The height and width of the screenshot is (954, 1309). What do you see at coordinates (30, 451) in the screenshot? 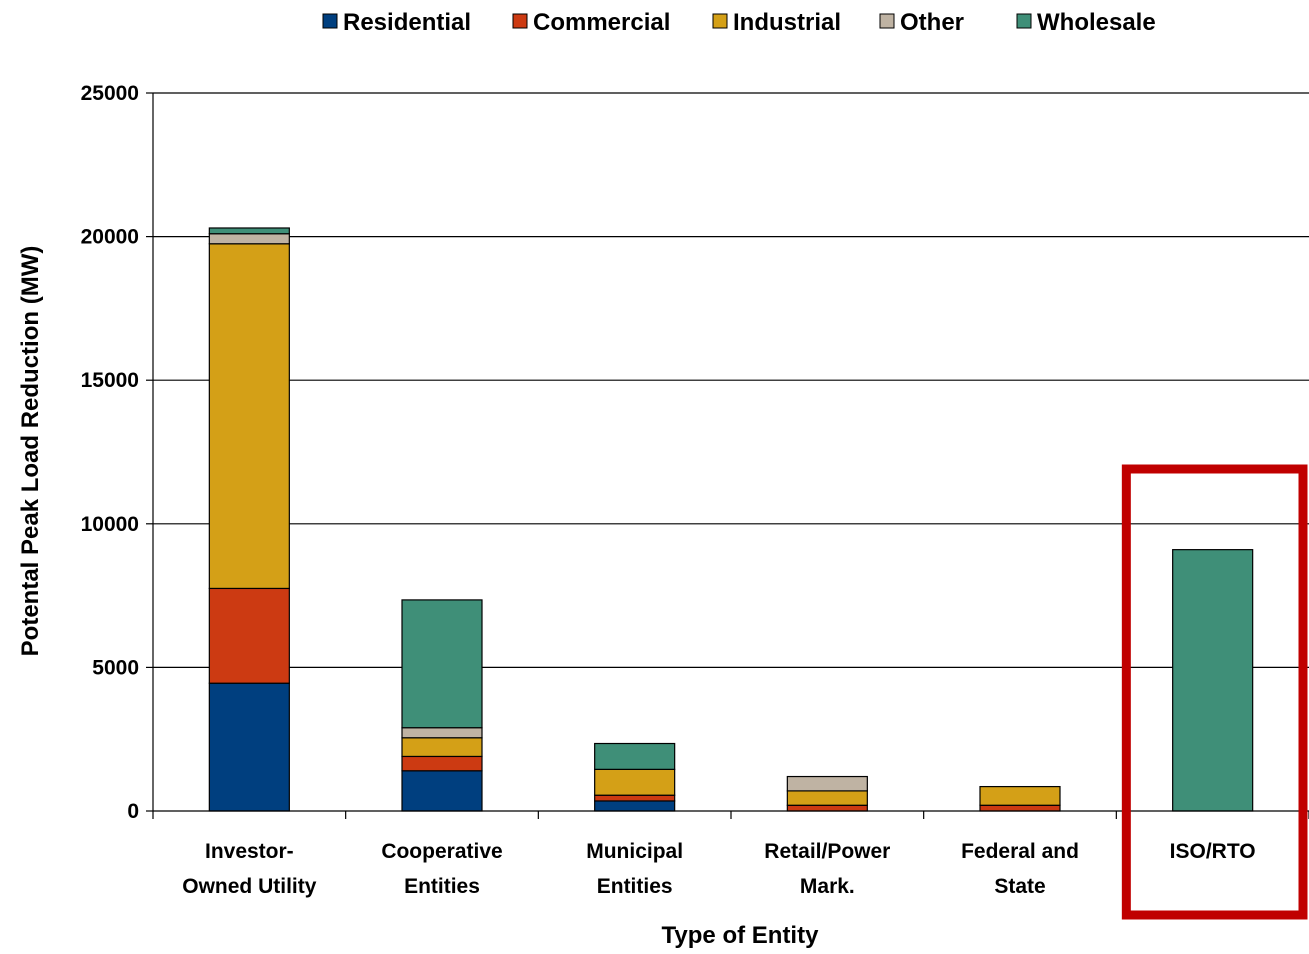
I see `y-axis-title: Potental Peak Load Reduction (MW)` at bounding box center [30, 451].